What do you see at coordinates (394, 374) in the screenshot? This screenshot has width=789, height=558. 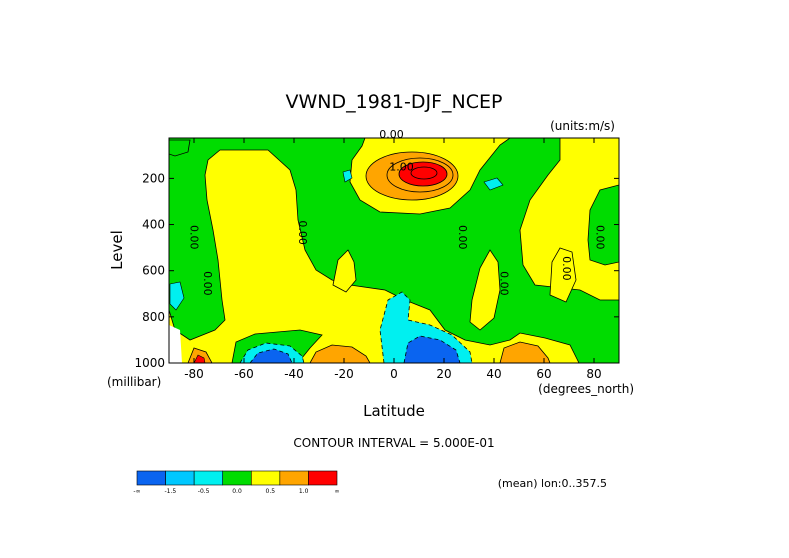 I see `x-tick-label: 0` at bounding box center [394, 374].